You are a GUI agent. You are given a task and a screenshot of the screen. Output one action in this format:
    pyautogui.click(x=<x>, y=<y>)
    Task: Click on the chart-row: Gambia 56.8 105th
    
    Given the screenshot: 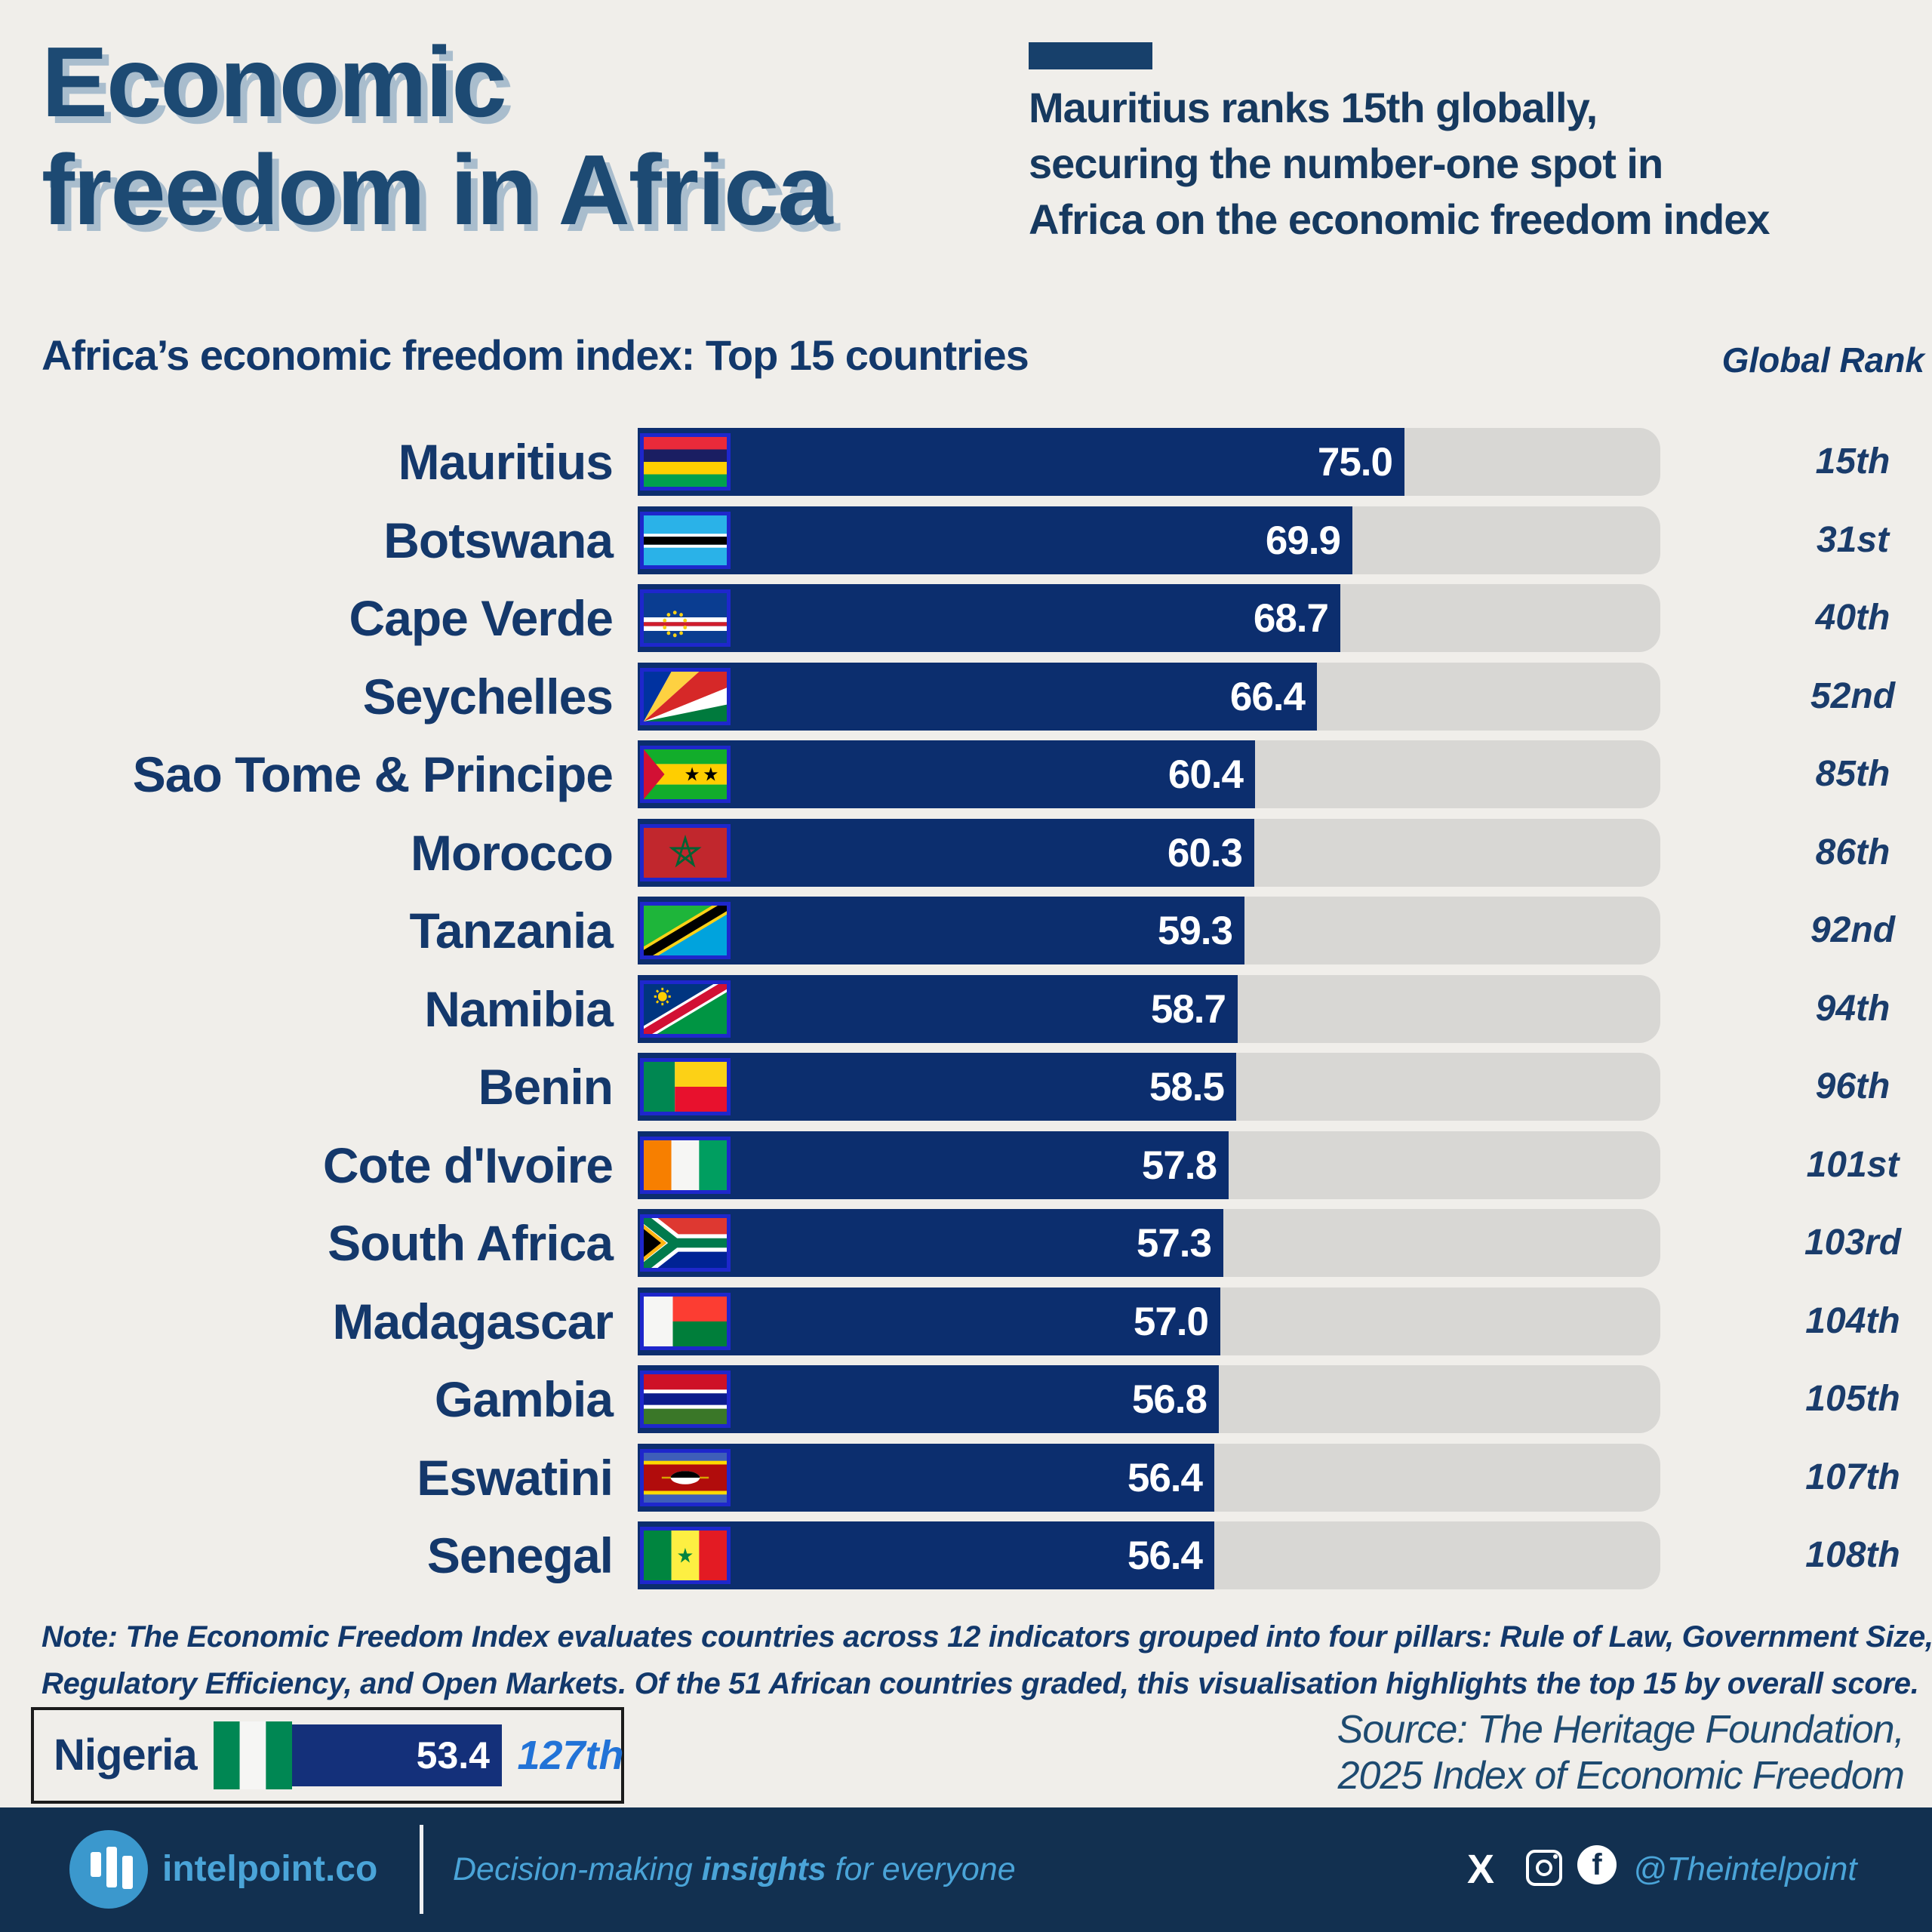 What is the action you would take?
    pyautogui.click(x=966, y=1399)
    